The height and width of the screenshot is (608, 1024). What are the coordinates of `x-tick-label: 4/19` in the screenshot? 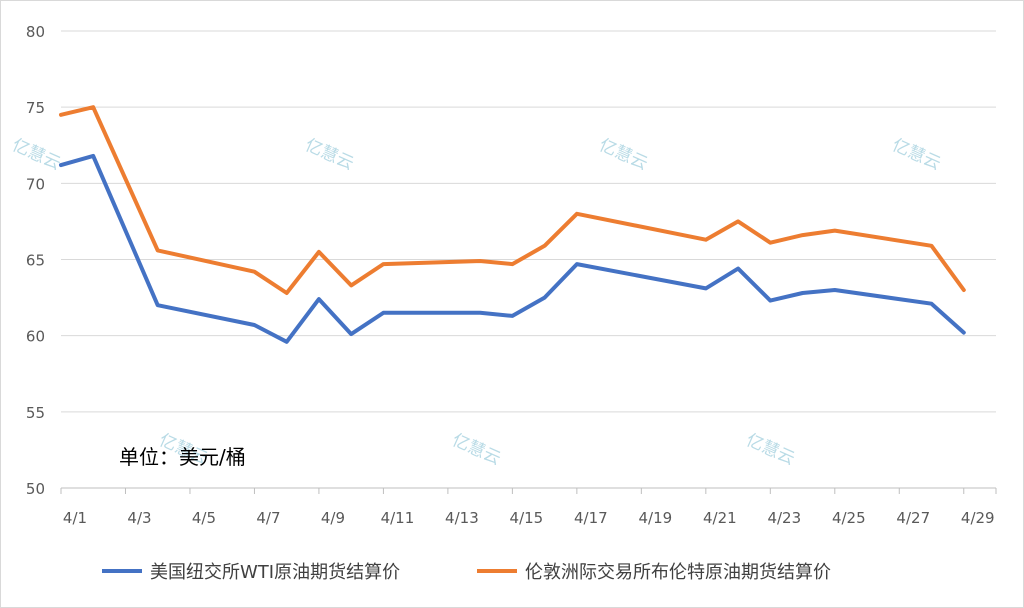 It's located at (656, 518).